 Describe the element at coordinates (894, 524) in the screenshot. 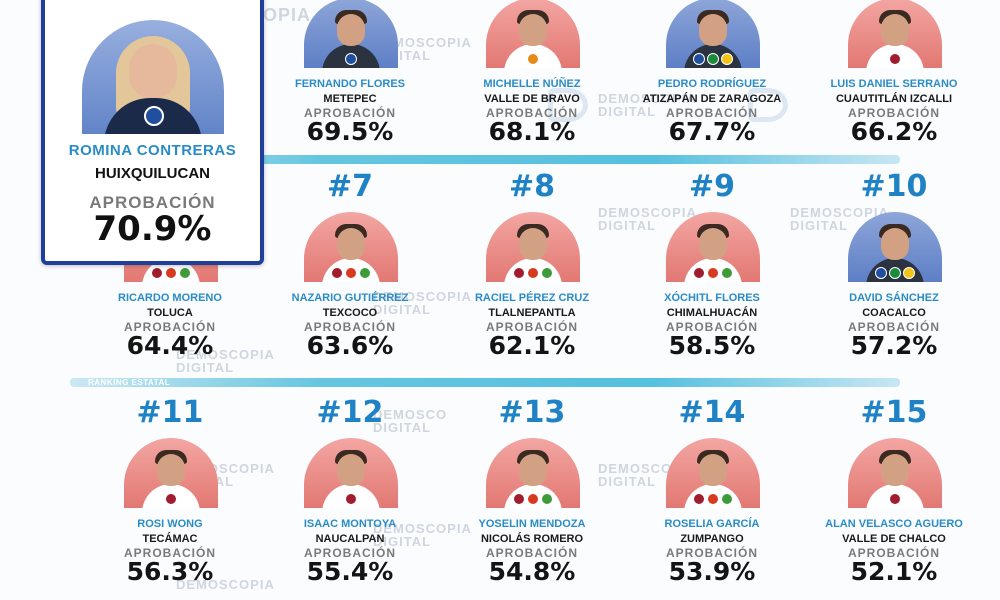

I see `candidate-name: ALAN VELASCO AGUERO` at that location.